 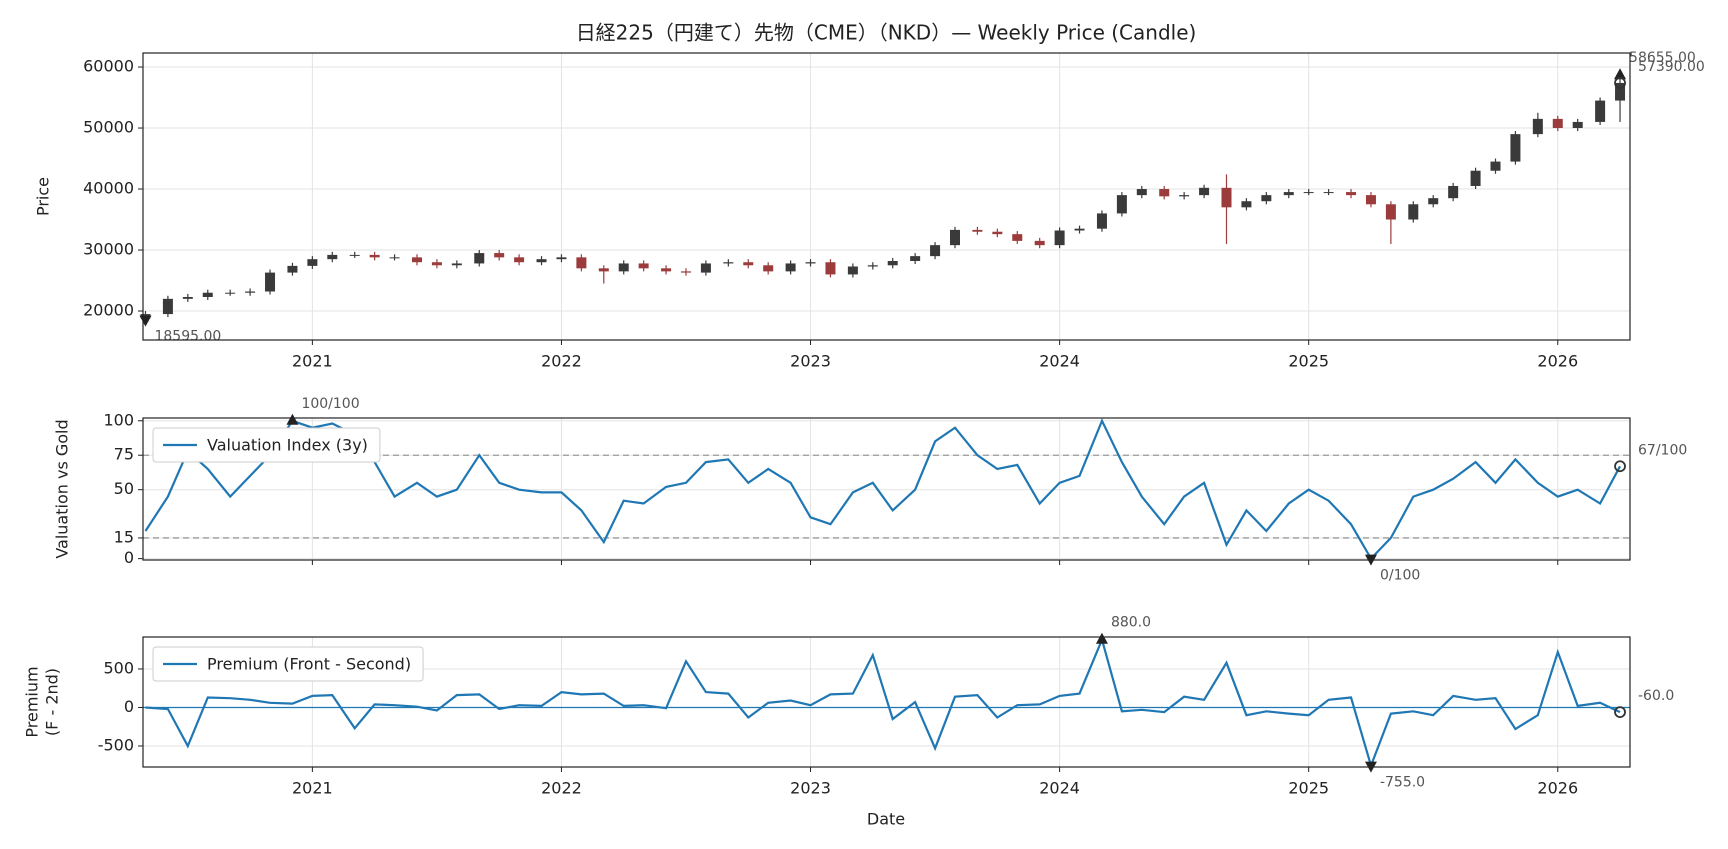 What do you see at coordinates (1662, 58) in the screenshot?
I see `max-annotation: 58655.00` at bounding box center [1662, 58].